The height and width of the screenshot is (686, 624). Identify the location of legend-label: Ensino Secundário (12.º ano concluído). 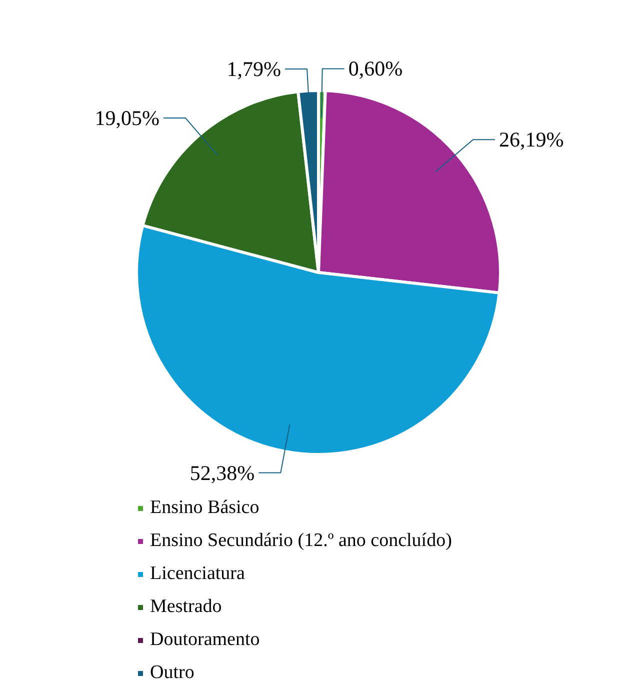
(301, 541).